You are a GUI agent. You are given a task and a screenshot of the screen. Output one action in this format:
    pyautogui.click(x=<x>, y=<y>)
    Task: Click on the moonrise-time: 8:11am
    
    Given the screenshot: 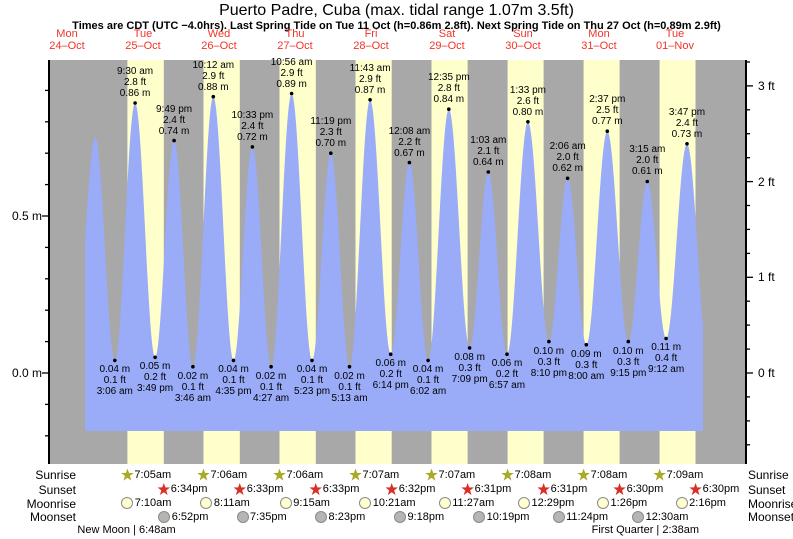 What is the action you would take?
    pyautogui.click(x=231, y=503)
    